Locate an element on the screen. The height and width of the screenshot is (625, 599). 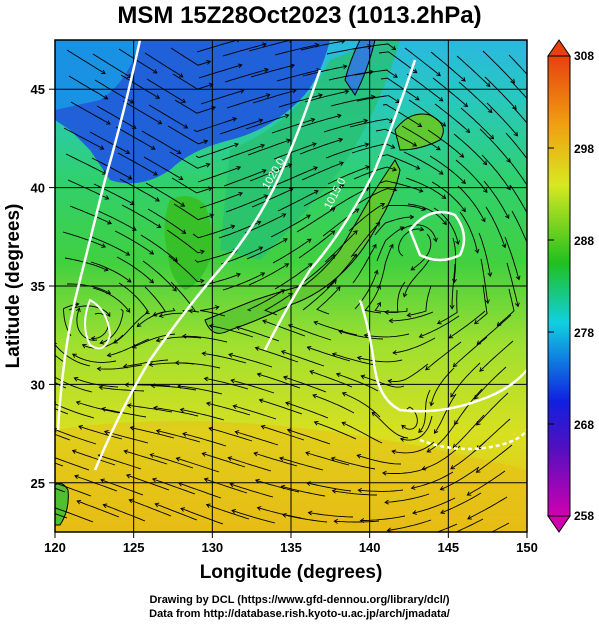
colorbar-tick-label: 278 is located at coordinates (584, 333).